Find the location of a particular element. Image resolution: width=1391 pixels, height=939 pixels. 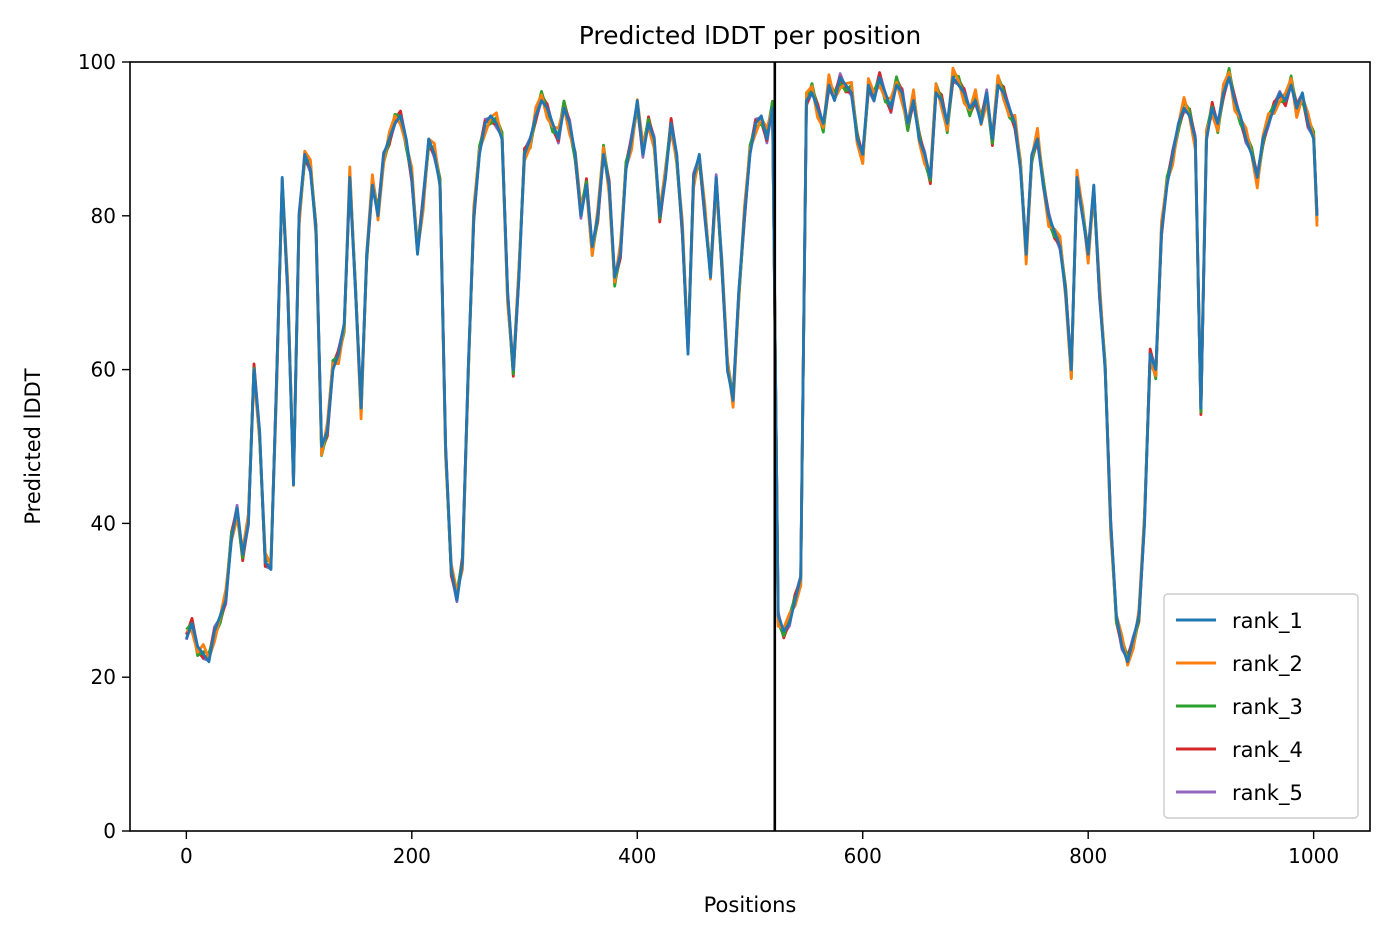

x-tick-label: 400 is located at coordinates (637, 856).